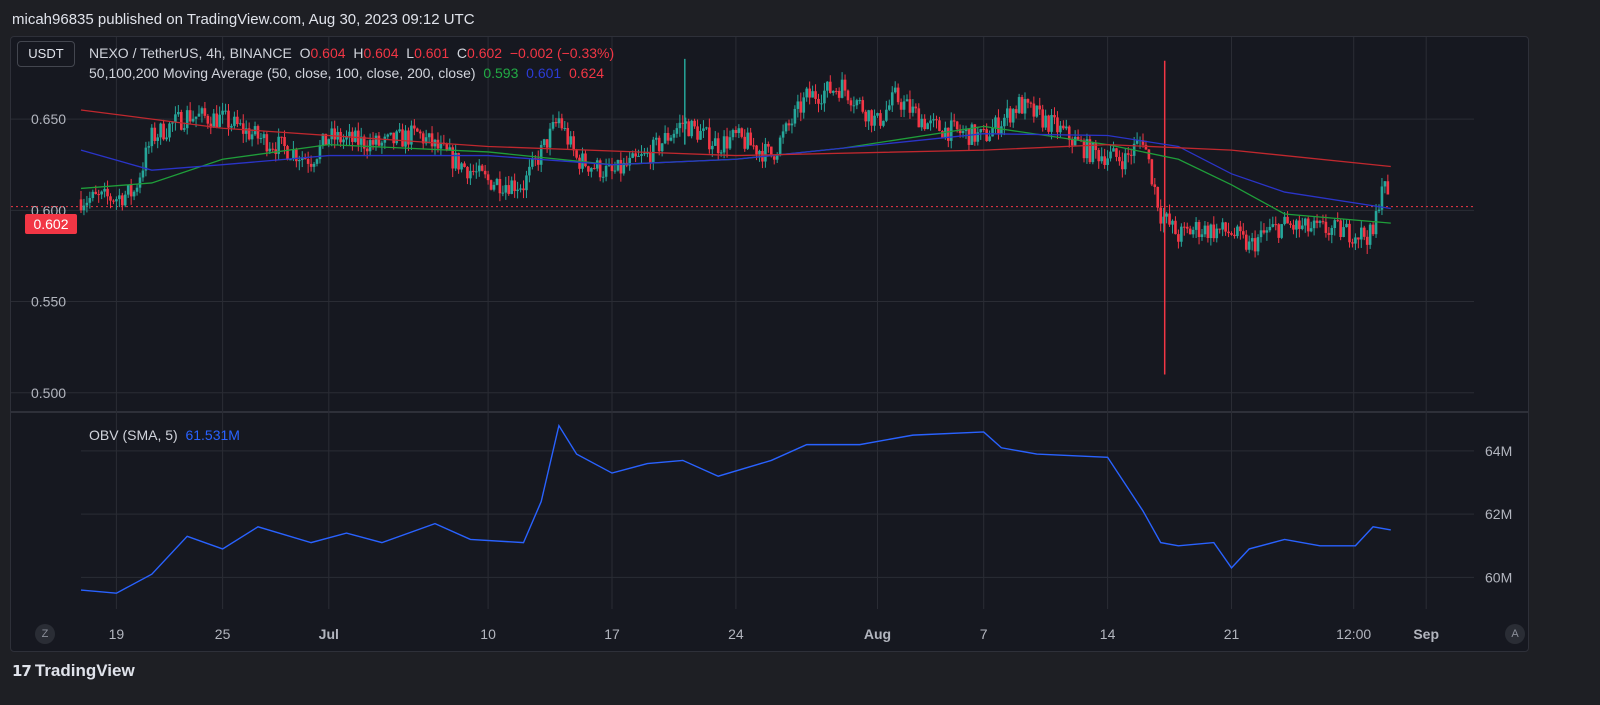 The height and width of the screenshot is (705, 1600). What do you see at coordinates (1498, 577) in the screenshot?
I see `obv-tick-label: 60M` at bounding box center [1498, 577].